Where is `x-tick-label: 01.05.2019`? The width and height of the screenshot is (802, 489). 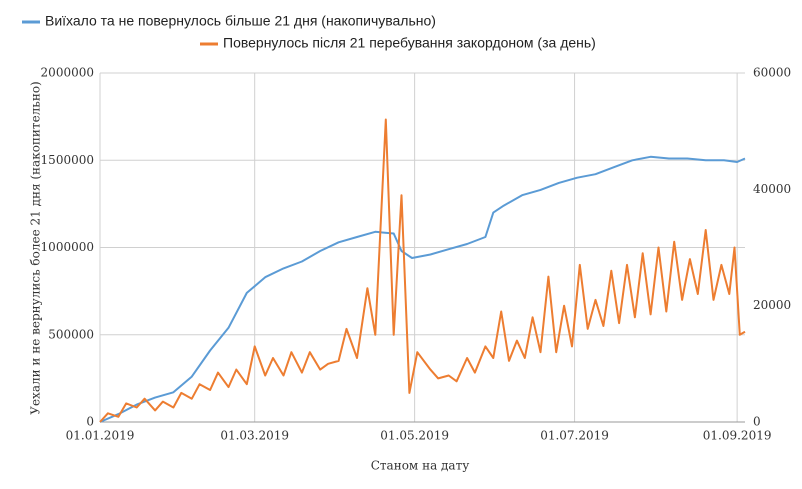
x-tick-label: 01.05.2019 is located at coordinates (414, 436).